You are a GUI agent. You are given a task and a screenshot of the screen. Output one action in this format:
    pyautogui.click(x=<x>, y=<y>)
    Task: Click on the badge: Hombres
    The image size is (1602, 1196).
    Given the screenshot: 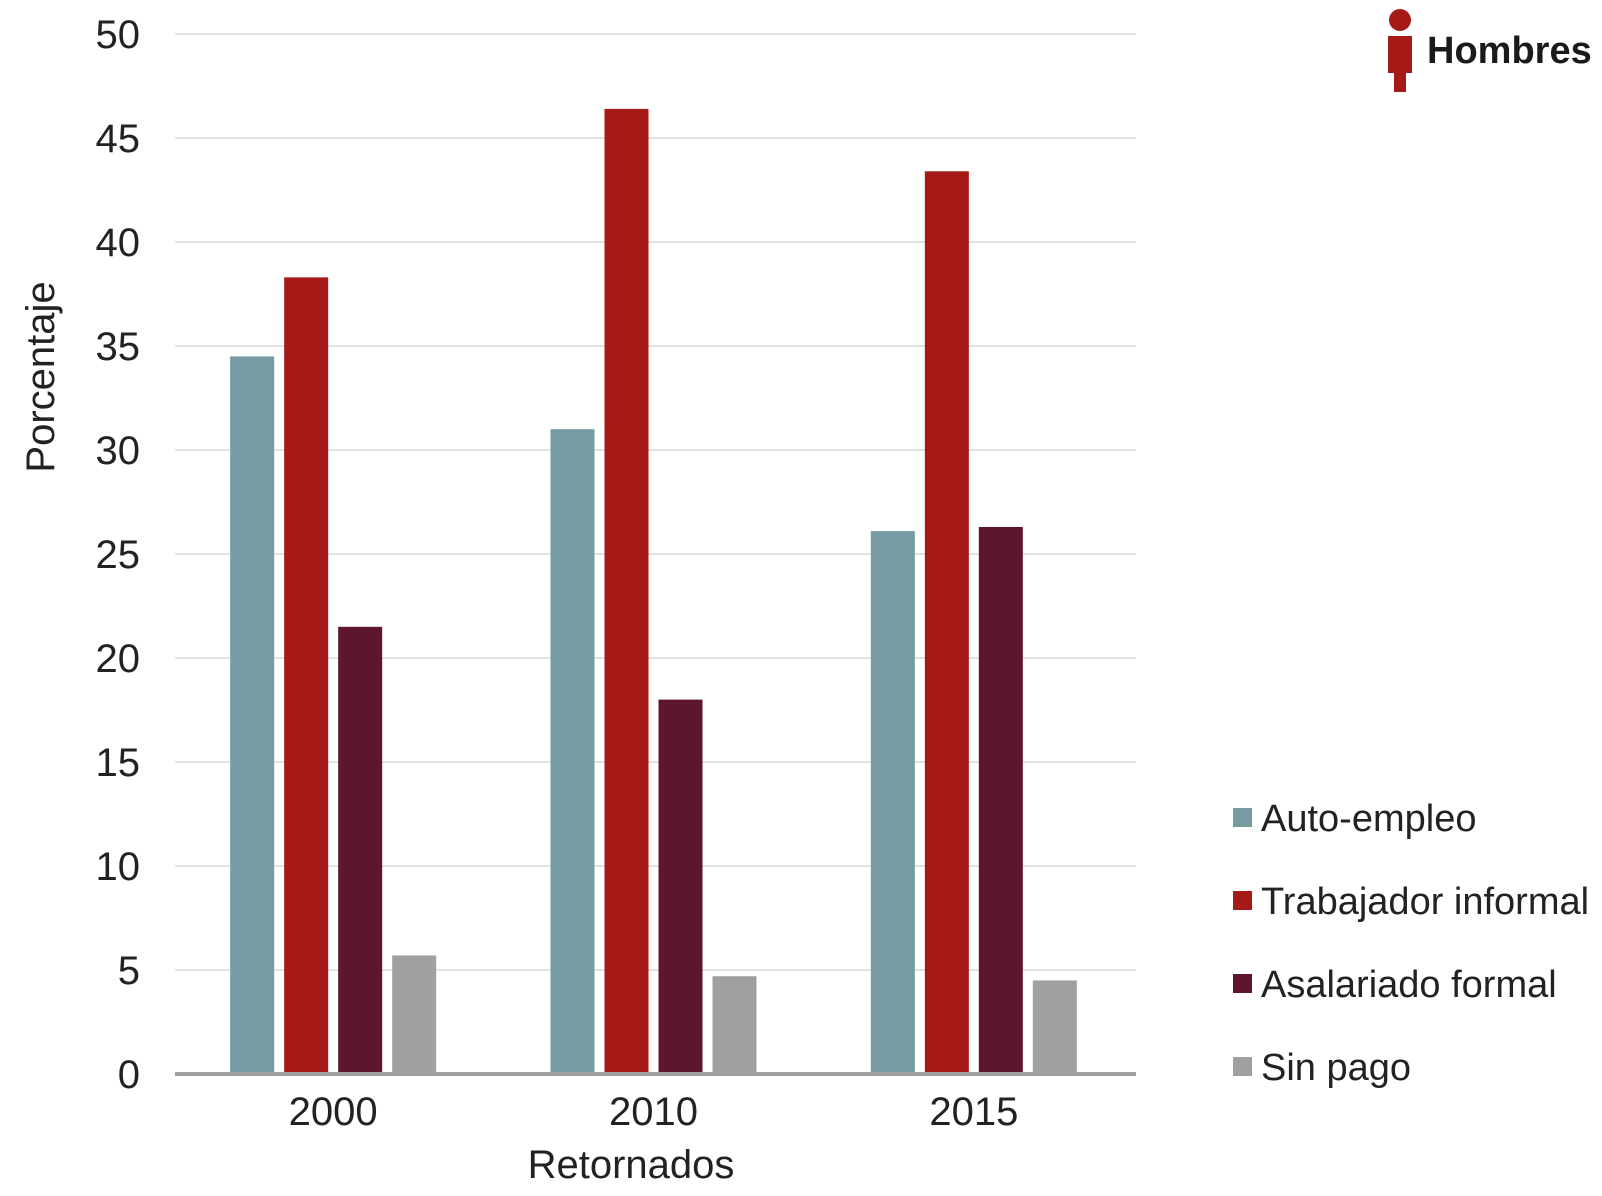 What is the action you would take?
    pyautogui.click(x=1490, y=50)
    